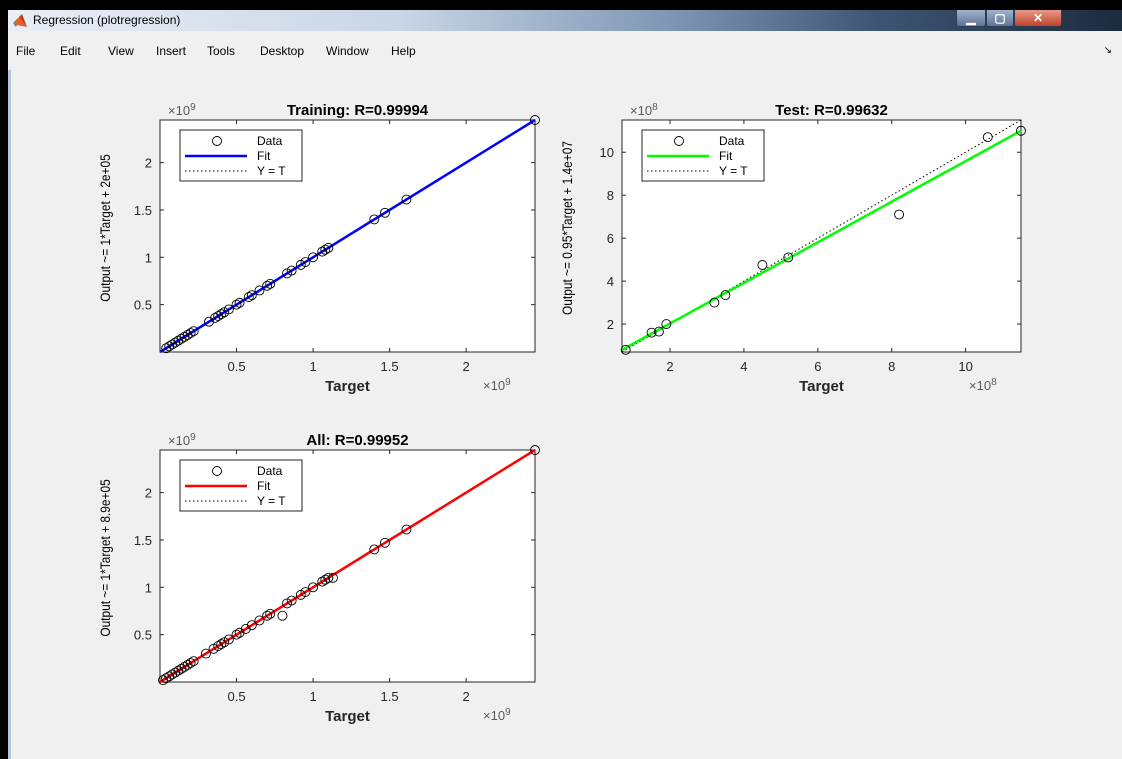 The width and height of the screenshot is (1122, 759). Describe the element at coordinates (143, 210) in the screenshot. I see `y-tick-label: 1.5` at that location.